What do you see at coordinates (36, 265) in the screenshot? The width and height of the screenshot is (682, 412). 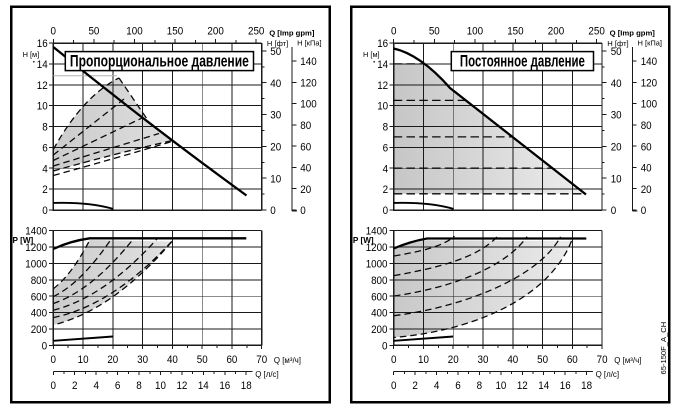 I see `svg-text: 1000` at bounding box center [36, 265].